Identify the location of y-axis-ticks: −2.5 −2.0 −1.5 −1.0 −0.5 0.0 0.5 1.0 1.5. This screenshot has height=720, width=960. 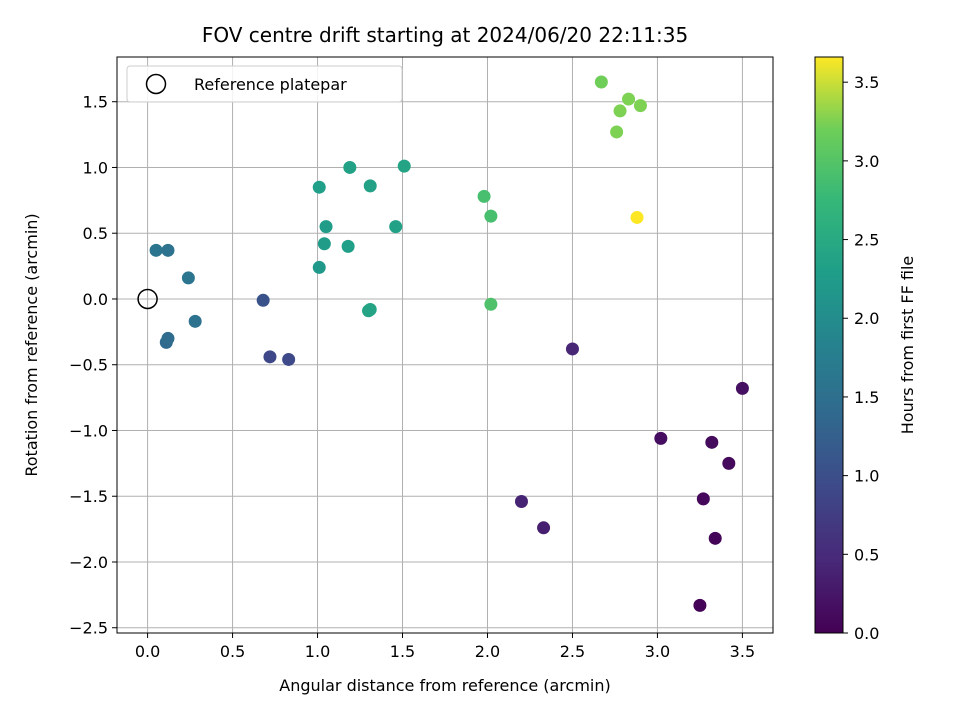
(93, 365).